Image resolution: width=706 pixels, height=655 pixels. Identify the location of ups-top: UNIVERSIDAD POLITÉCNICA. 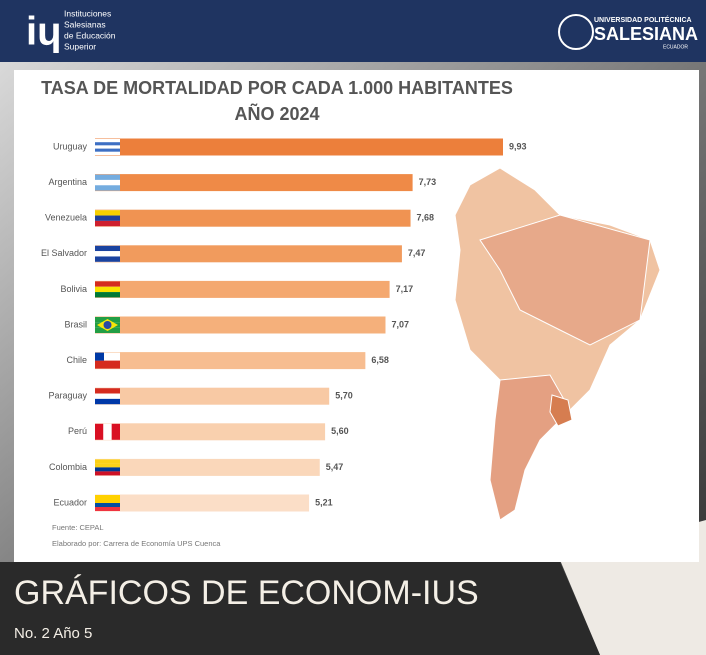
(643, 19).